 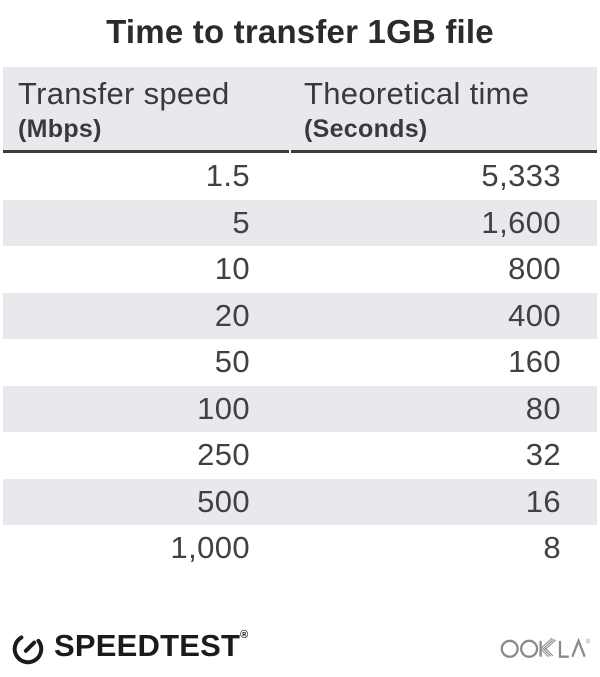 I want to click on speed-cell: 5, so click(x=241, y=222).